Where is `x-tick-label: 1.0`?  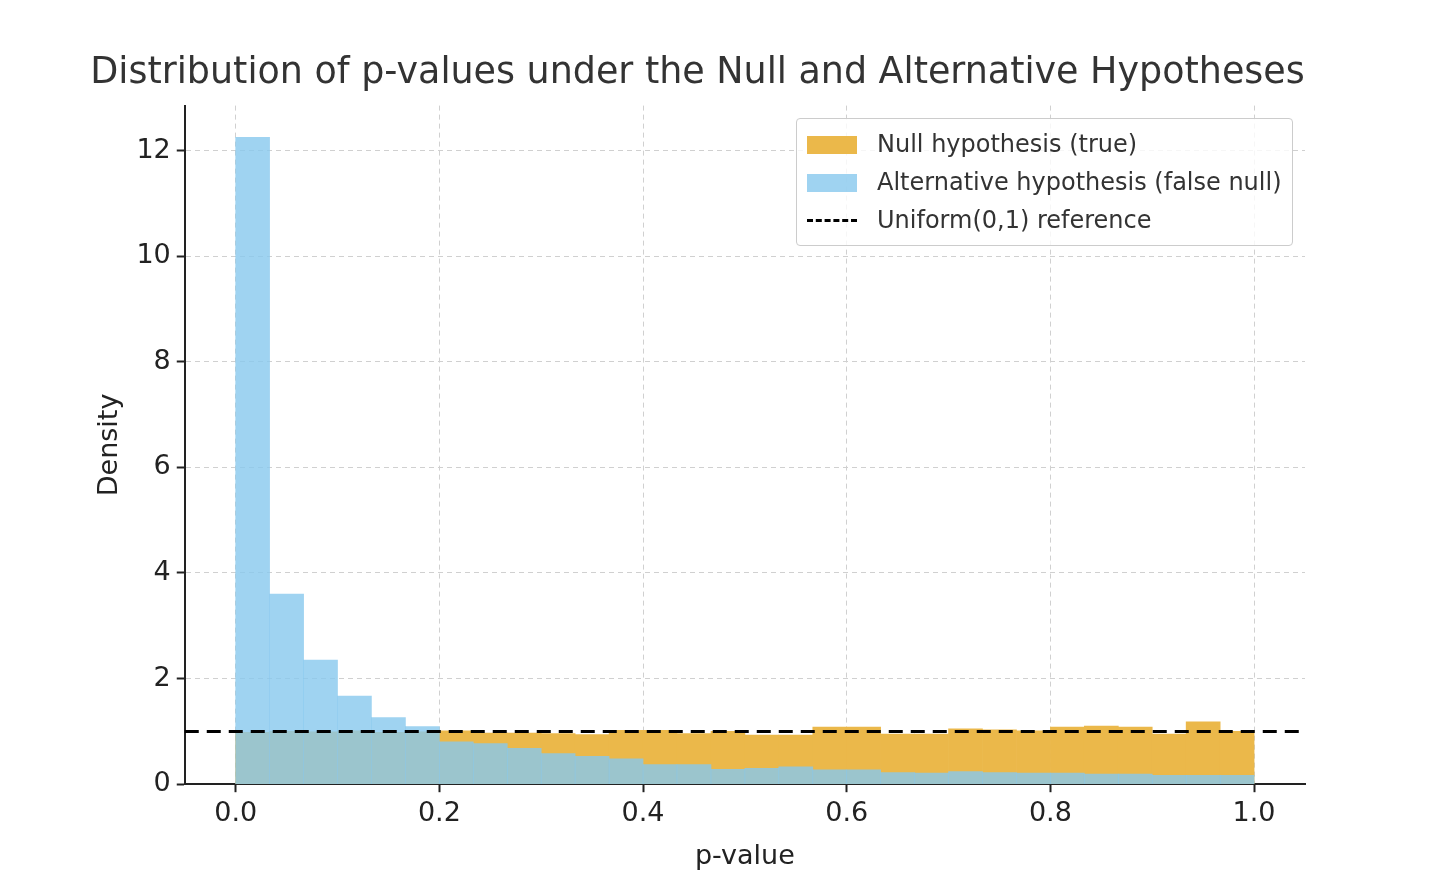 x-tick-label: 1.0 is located at coordinates (1254, 812).